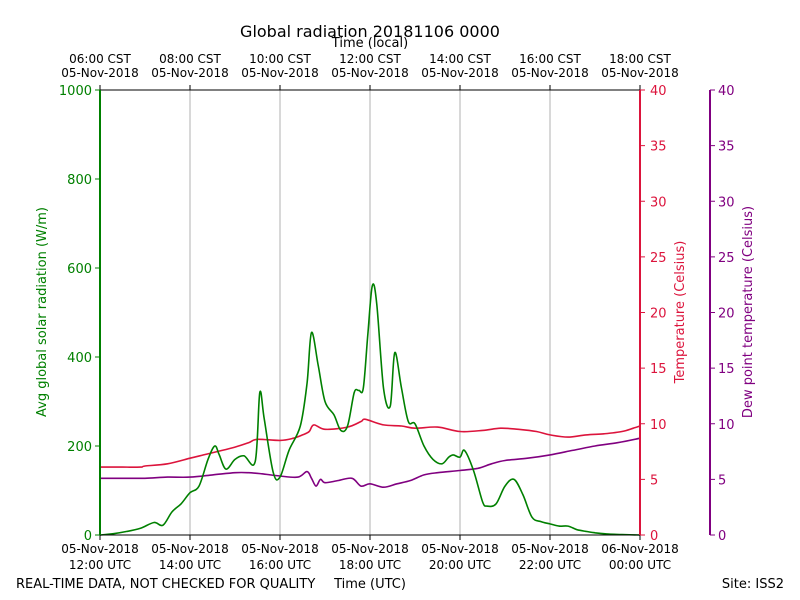 Image resolution: width=800 pixels, height=600 pixels. What do you see at coordinates (748, 312) in the screenshot?
I see `dewpoint-axis-label: Dew point temperature (Celsius)` at bounding box center [748, 312].